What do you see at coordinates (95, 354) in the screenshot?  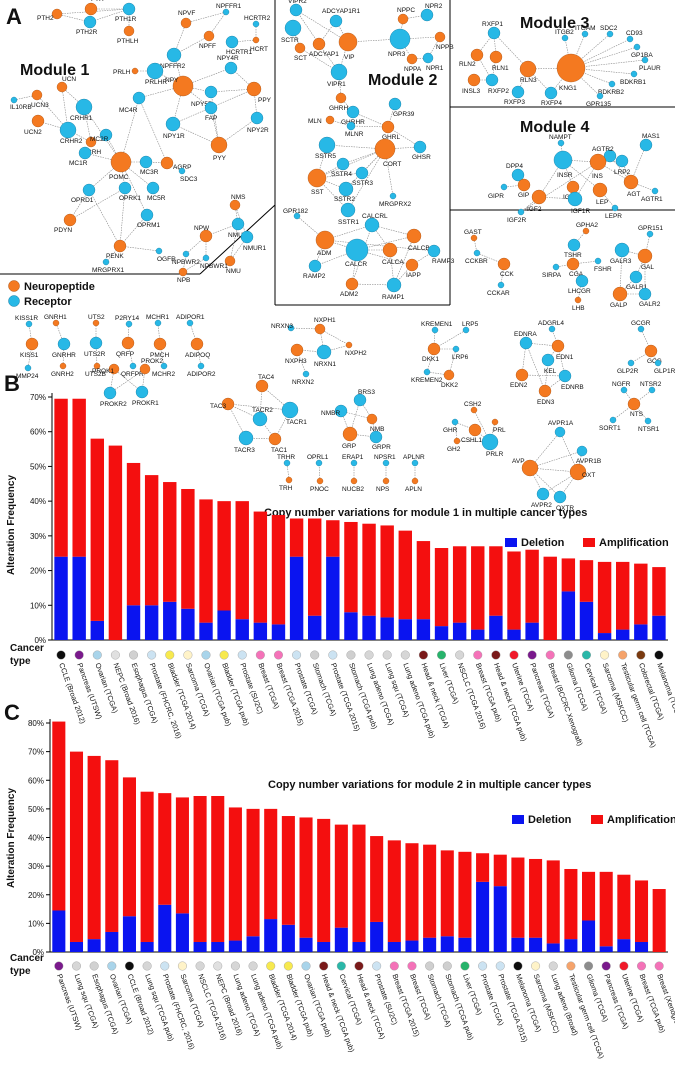 I see `node-label: UTS2R` at bounding box center [95, 354].